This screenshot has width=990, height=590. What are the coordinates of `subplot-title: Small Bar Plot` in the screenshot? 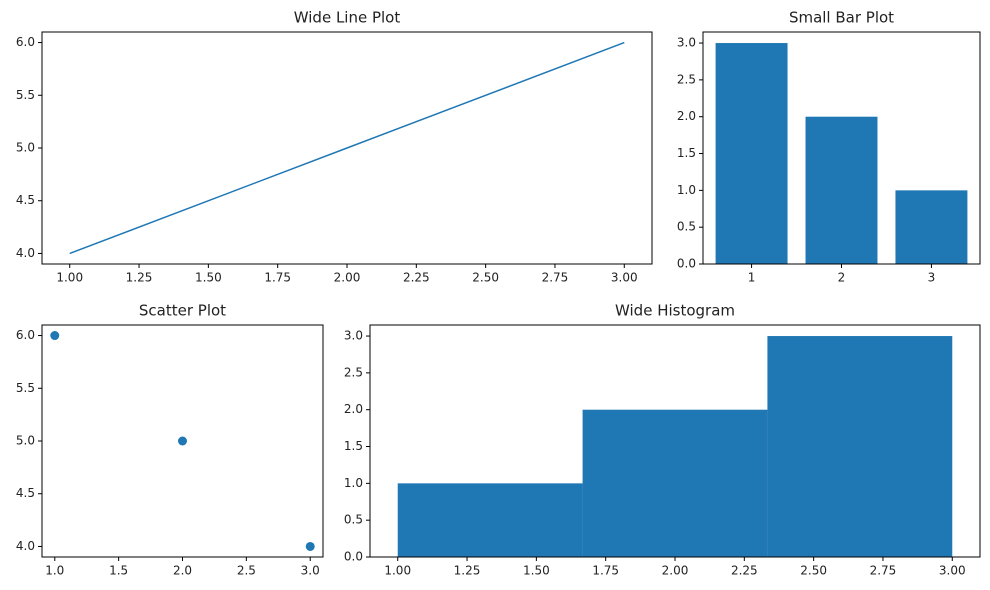 It's located at (841, 18).